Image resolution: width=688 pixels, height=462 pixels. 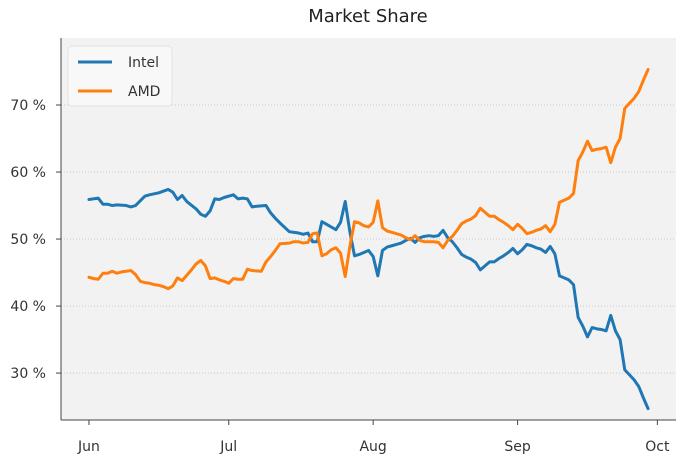 What do you see at coordinates (372, 447) in the screenshot?
I see `x-tick-label: Aug` at bounding box center [372, 447].